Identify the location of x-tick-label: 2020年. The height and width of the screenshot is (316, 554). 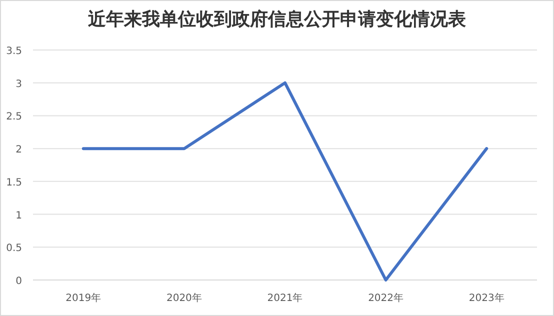
(184, 298).